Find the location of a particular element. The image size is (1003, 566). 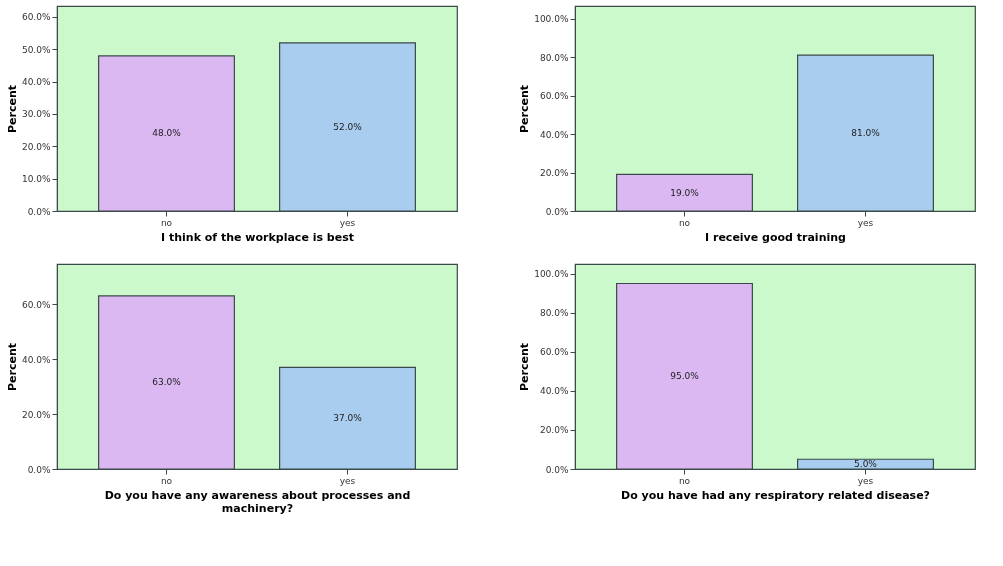

x-axis-title: I think of the workplace is best is located at coordinates (257, 237).